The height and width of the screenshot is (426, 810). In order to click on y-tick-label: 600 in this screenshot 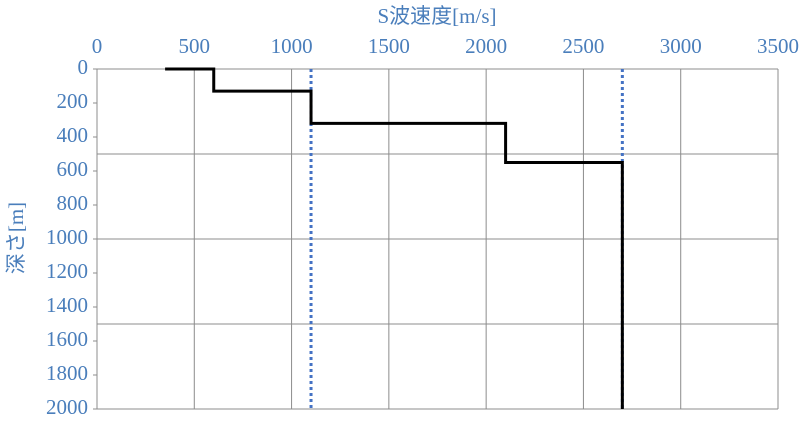, I will do `click(73, 169)`.